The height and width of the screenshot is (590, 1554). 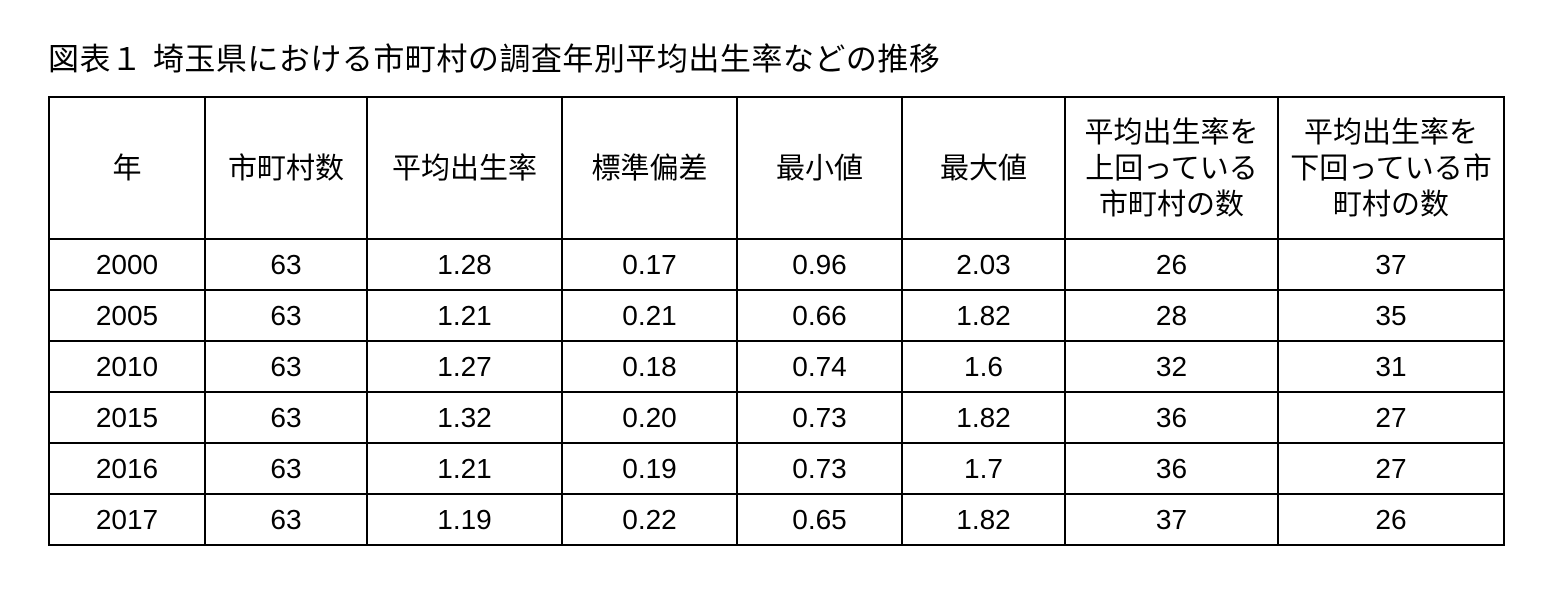 I want to click on cell-year: 2015, so click(x=127, y=417).